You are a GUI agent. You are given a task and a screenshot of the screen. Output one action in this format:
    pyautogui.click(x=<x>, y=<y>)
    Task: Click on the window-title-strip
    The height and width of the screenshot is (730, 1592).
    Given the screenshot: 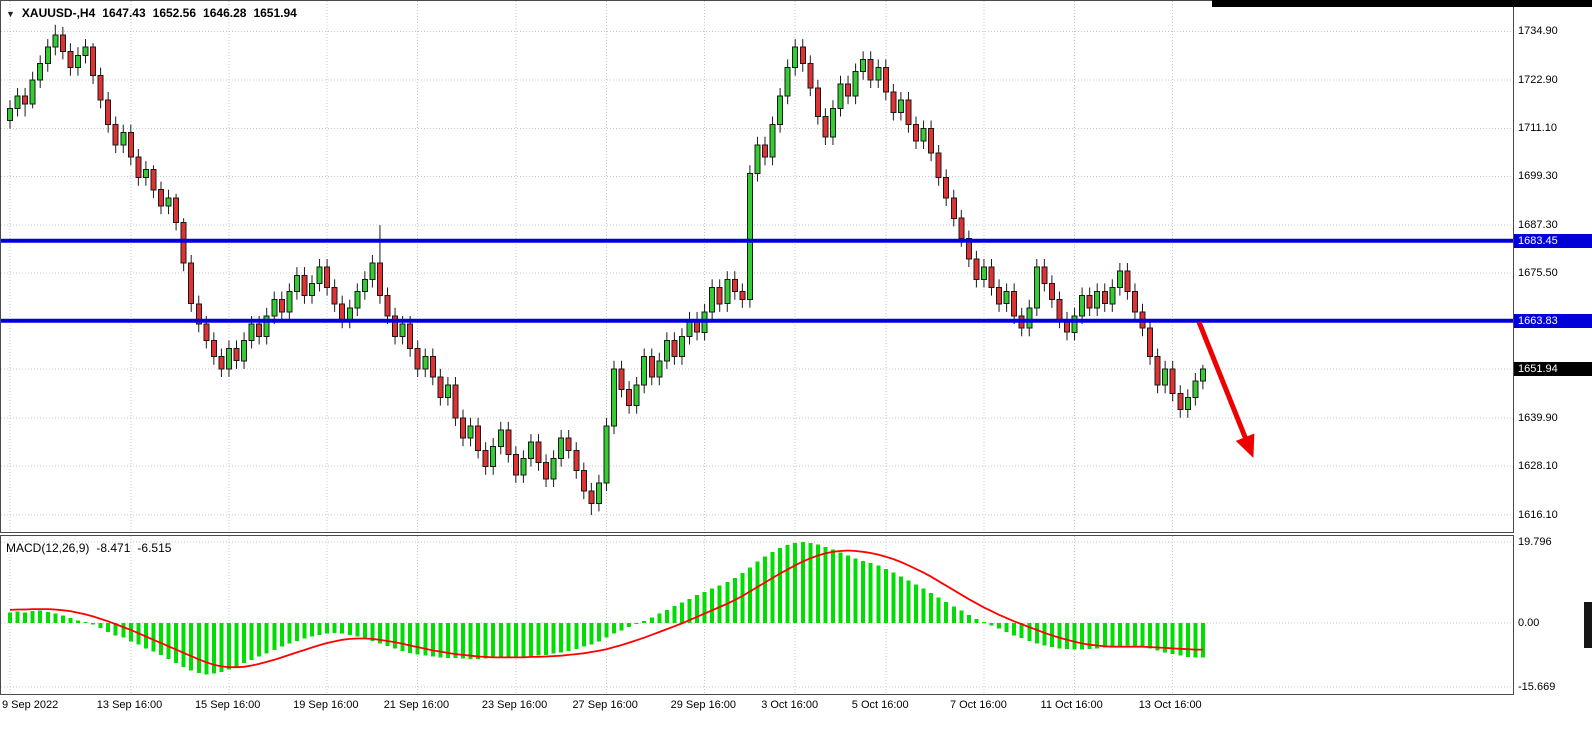 What is the action you would take?
    pyautogui.click(x=1402, y=3)
    